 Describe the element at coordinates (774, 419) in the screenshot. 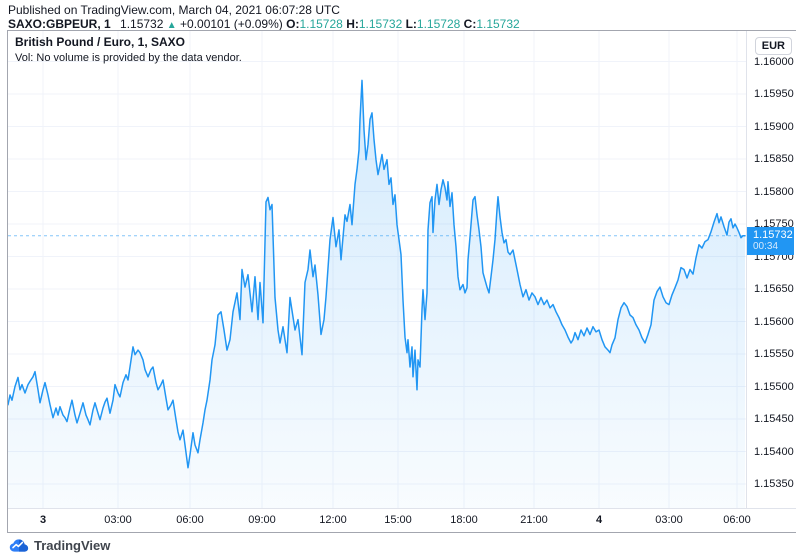

I see `price-tick-label: 1.15450` at that location.